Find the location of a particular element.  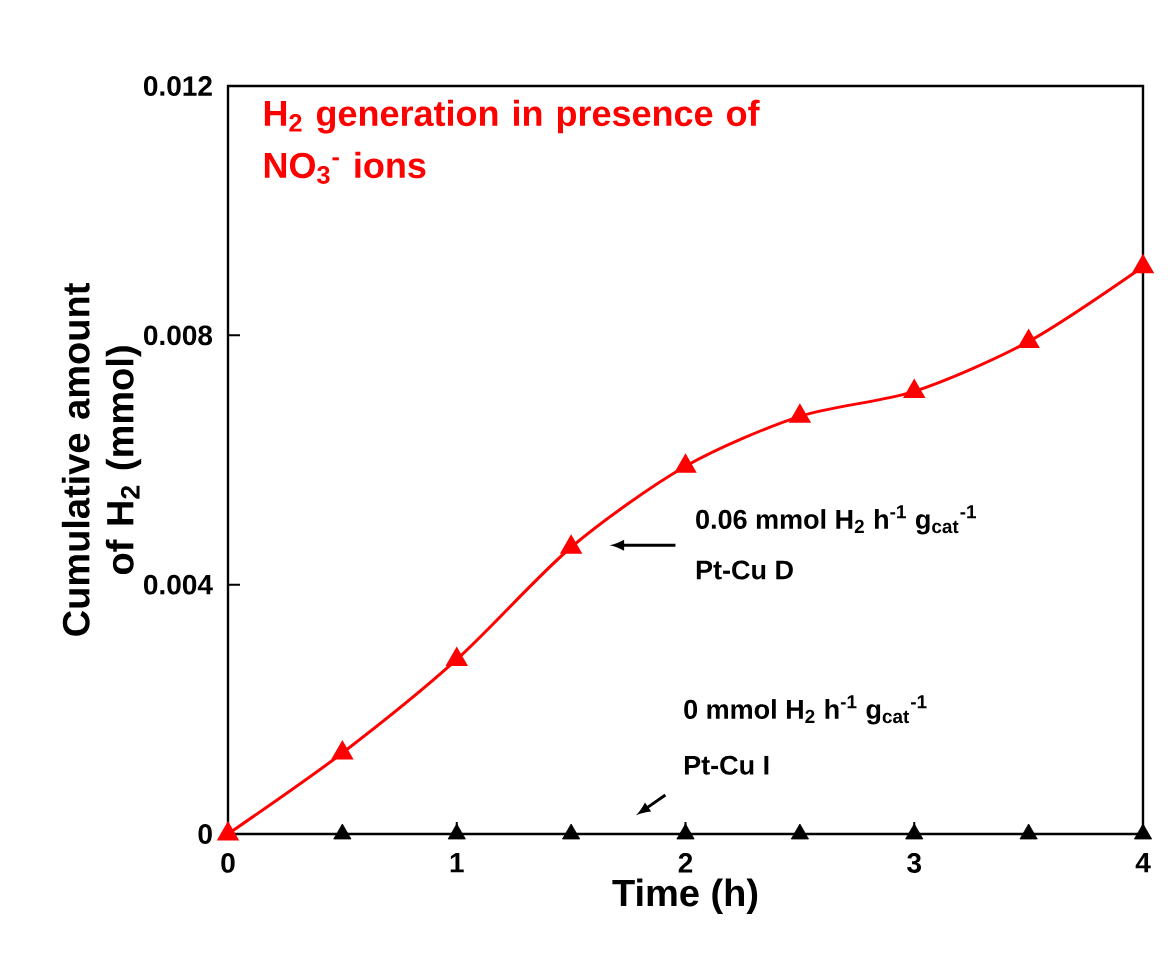

y-tick-label: 0 is located at coordinates (205, 834).